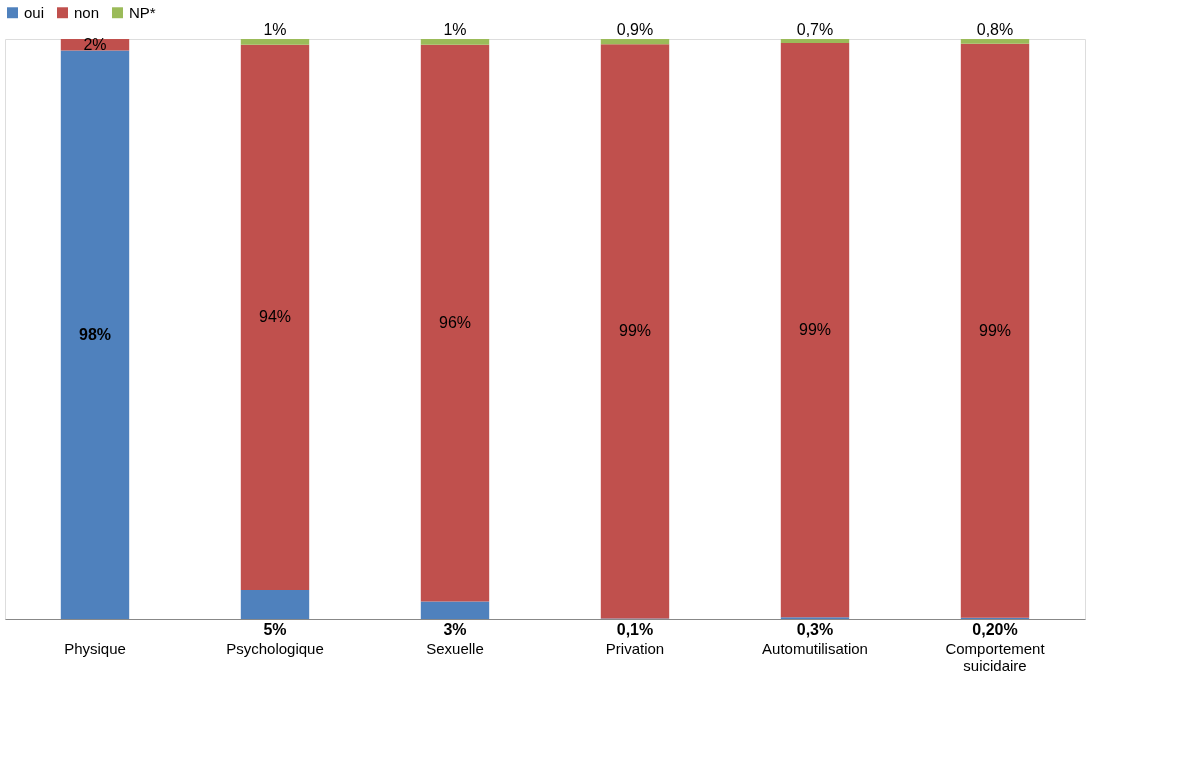 This screenshot has height=771, width=1189. What do you see at coordinates (815, 29) in the screenshot?
I see `data-label: 0,7%` at bounding box center [815, 29].